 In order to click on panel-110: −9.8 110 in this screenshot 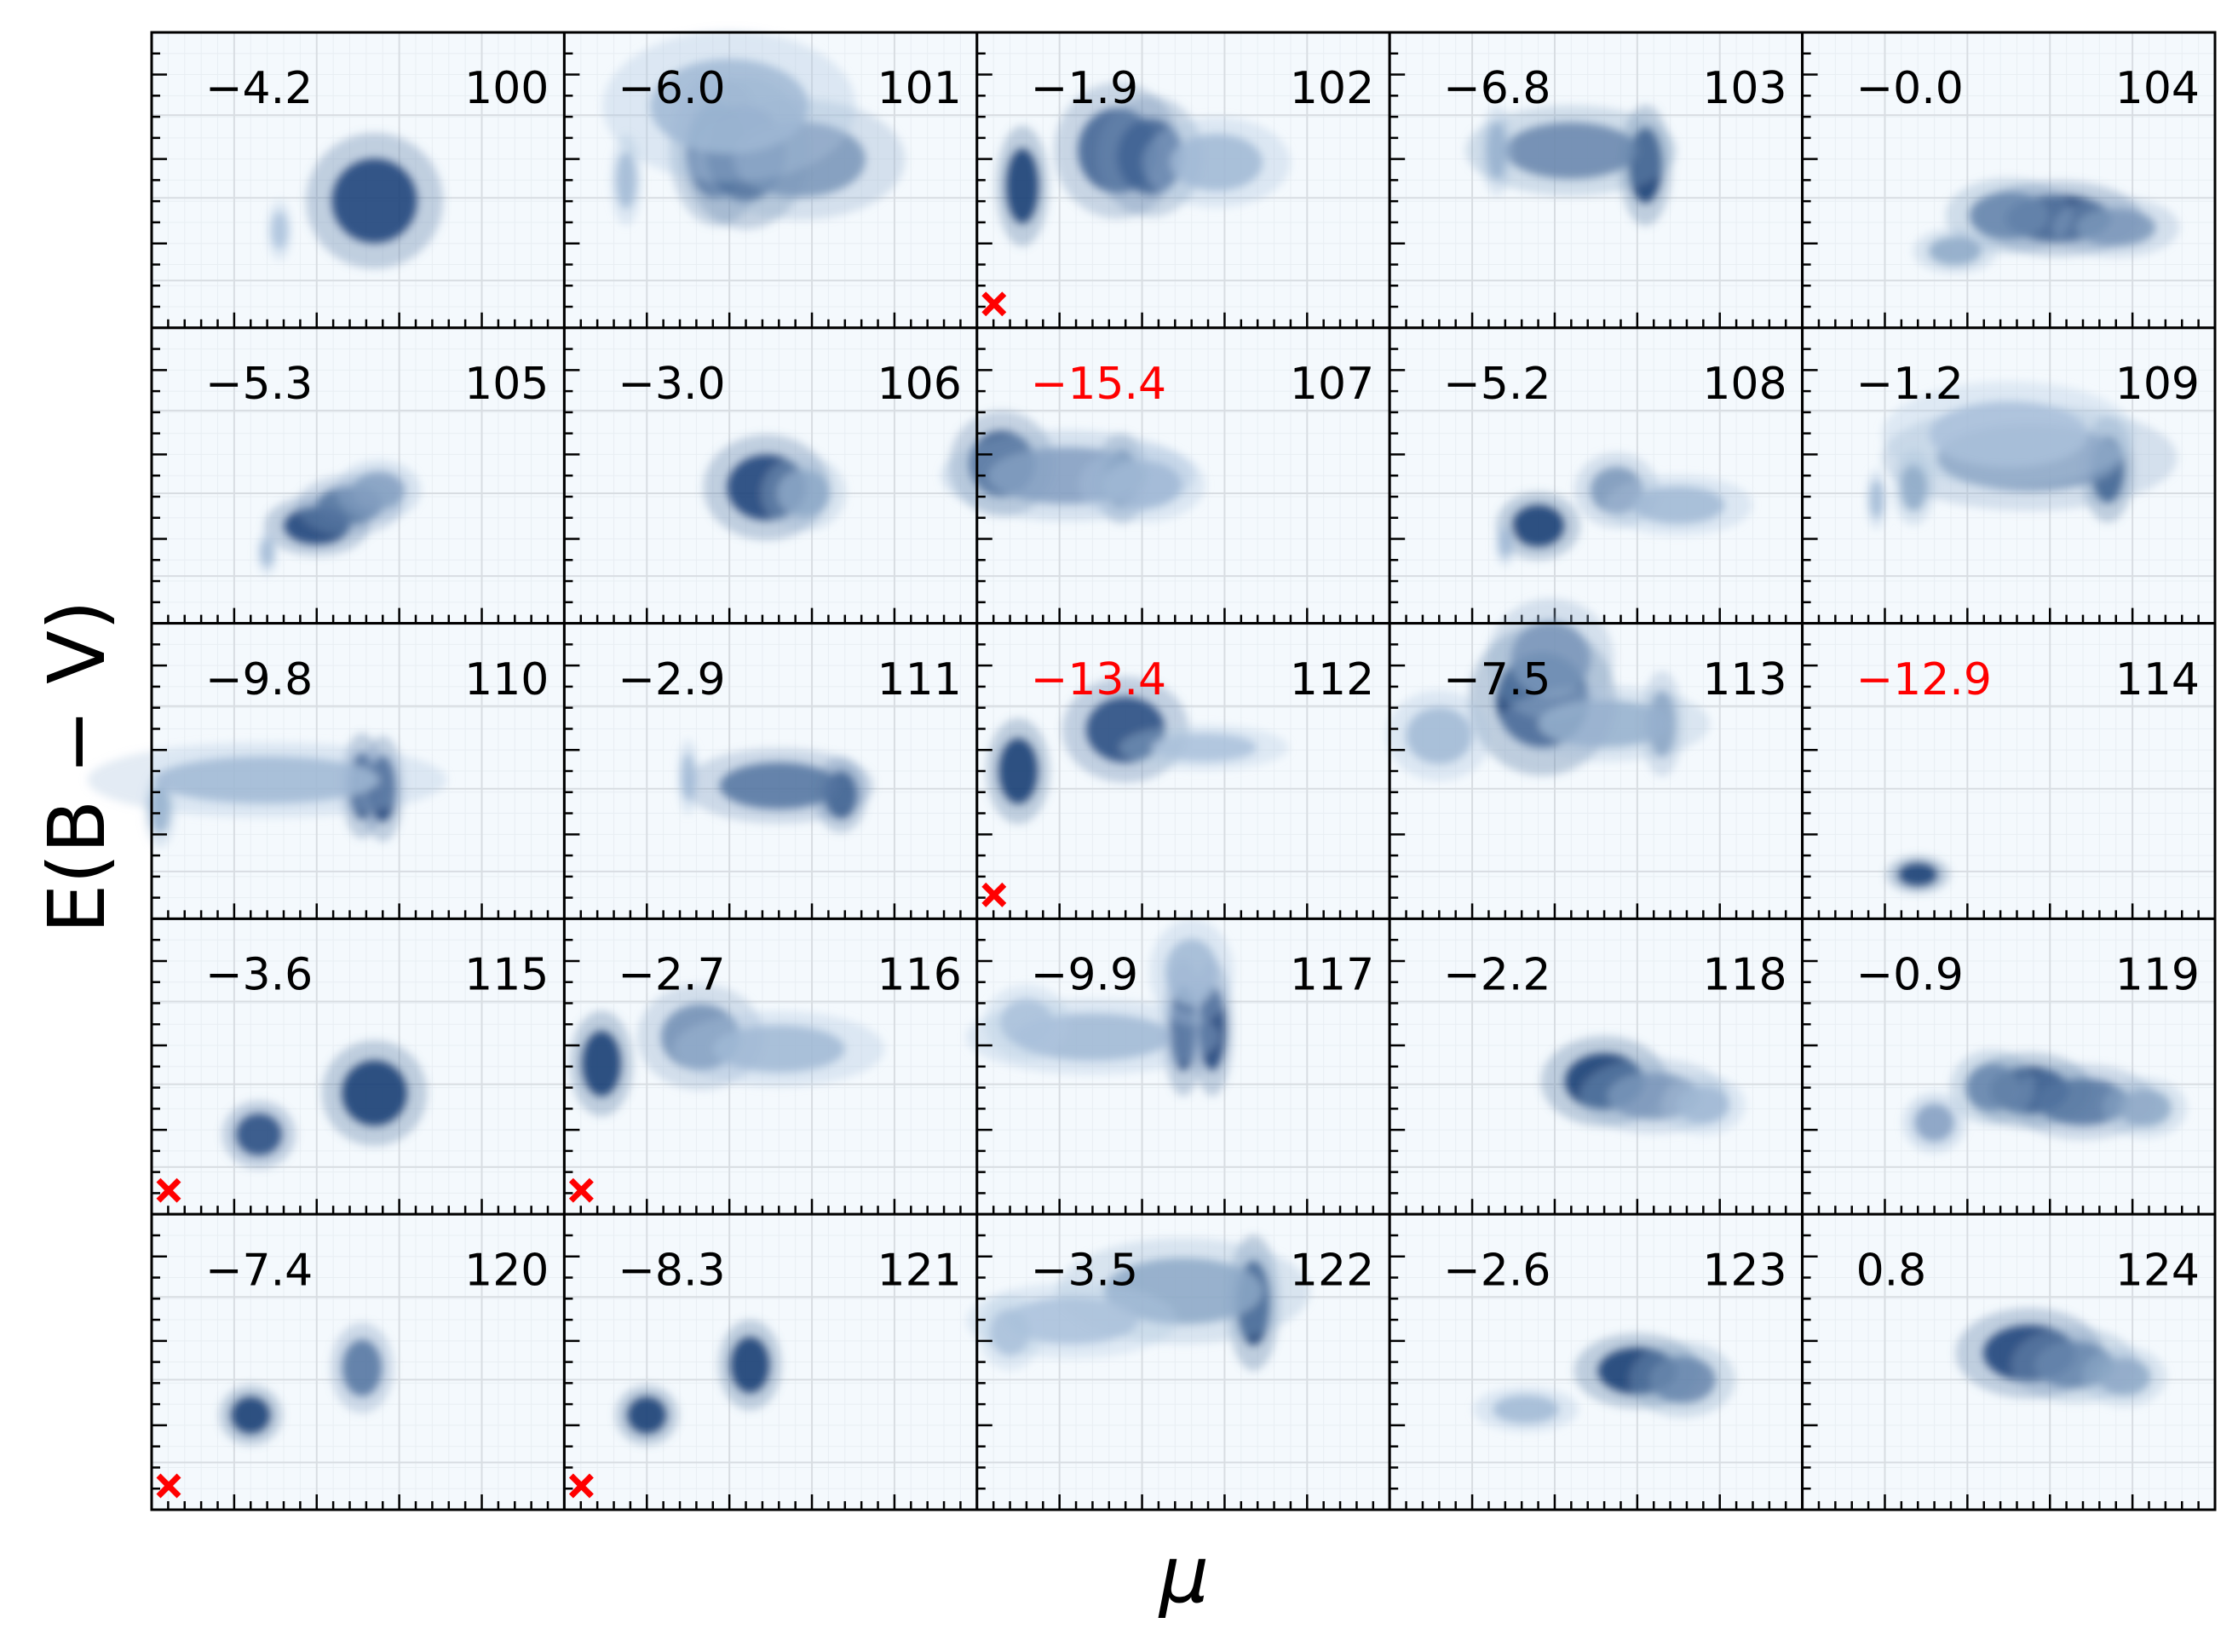, I will do `click(326, 771)`.